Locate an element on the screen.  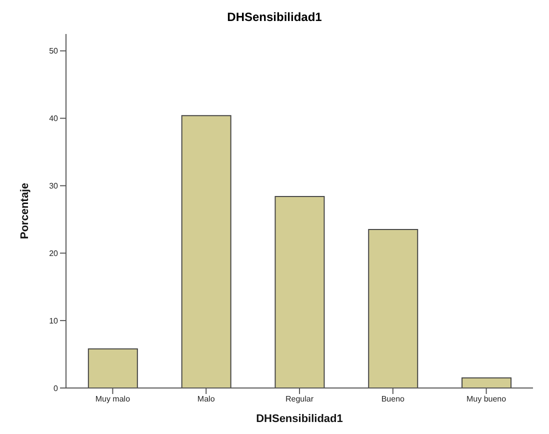
y-tick-label: 20 is located at coordinates (54, 253).